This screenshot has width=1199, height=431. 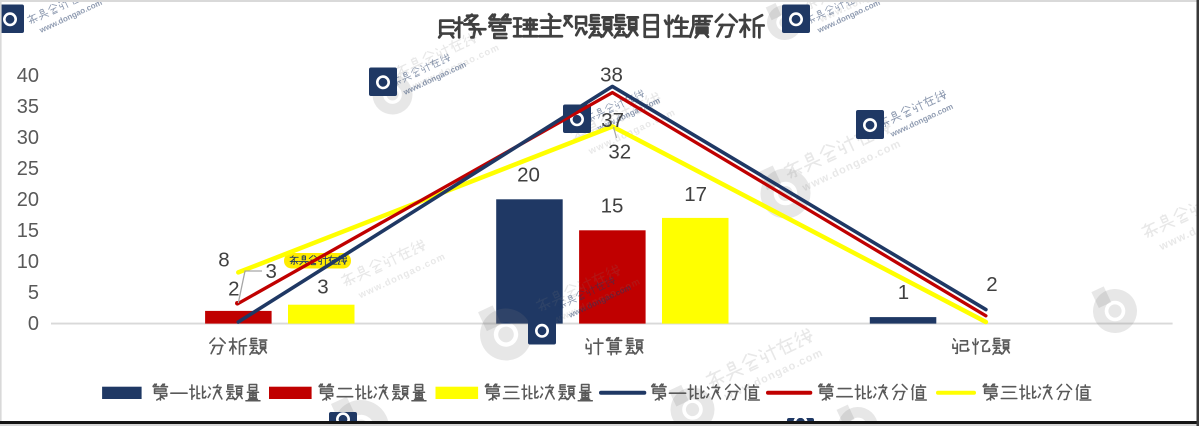 What do you see at coordinates (611, 74) in the screenshot?
I see `svg-text: 38` at bounding box center [611, 74].